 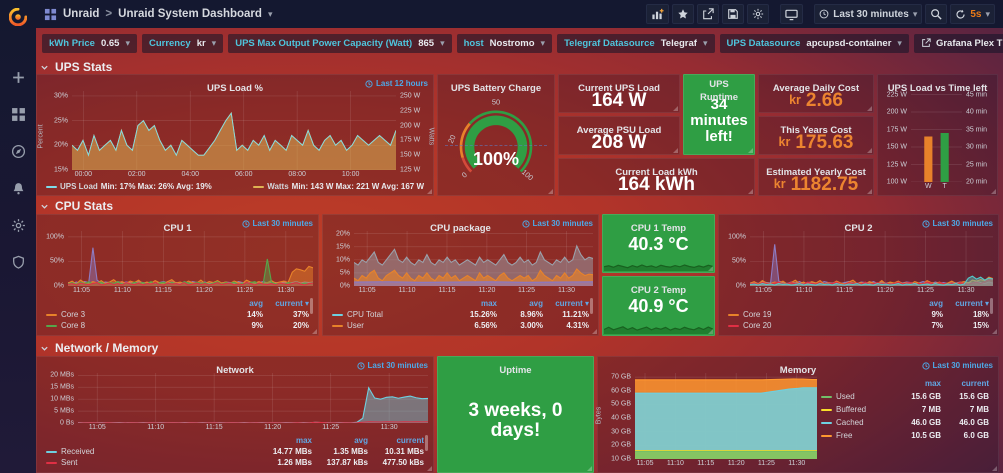 What do you see at coordinates (719, 91) in the screenshot?
I see `panel-title: UPS Runtime` at bounding box center [719, 91].